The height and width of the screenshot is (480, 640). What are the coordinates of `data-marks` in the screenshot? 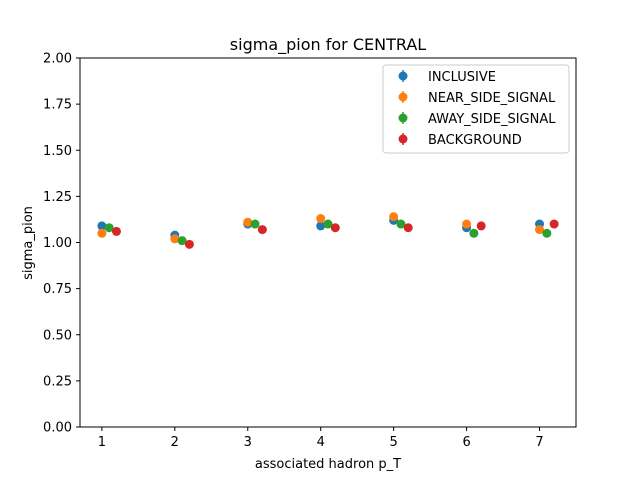 It's located at (328, 230).